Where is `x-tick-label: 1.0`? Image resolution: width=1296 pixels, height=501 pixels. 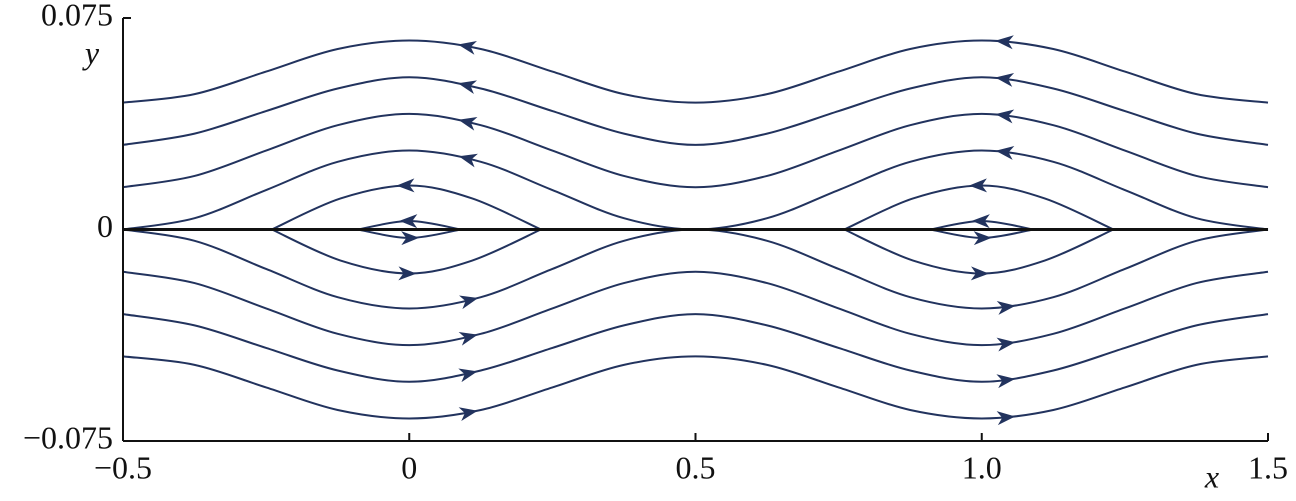
x-tick-label: 1.0 is located at coordinates (982, 467).